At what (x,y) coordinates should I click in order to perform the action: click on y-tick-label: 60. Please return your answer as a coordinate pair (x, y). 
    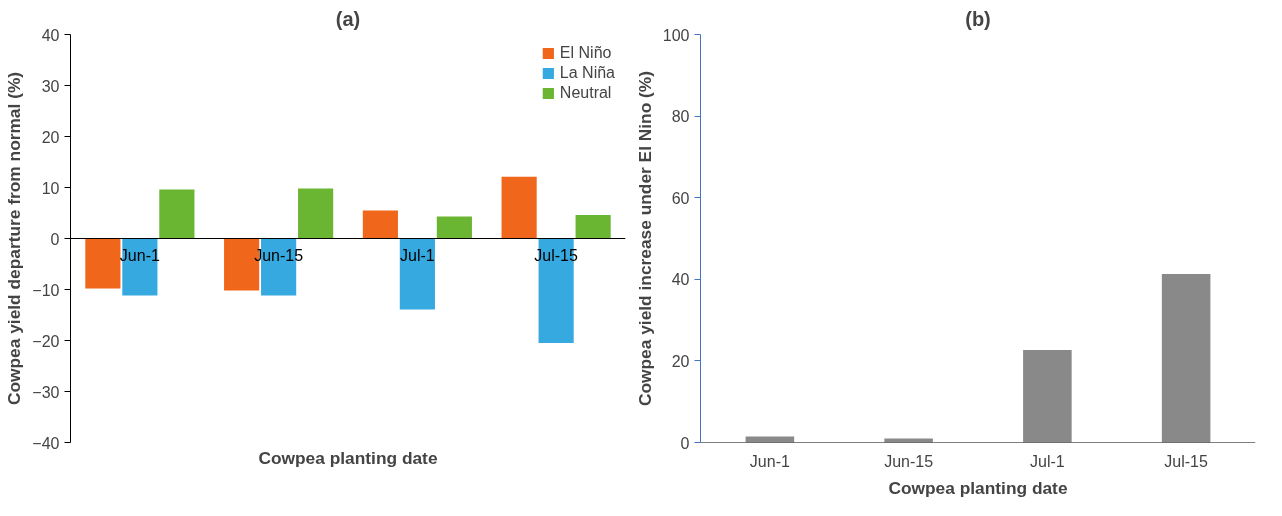
    Looking at the image, I should click on (680, 198).